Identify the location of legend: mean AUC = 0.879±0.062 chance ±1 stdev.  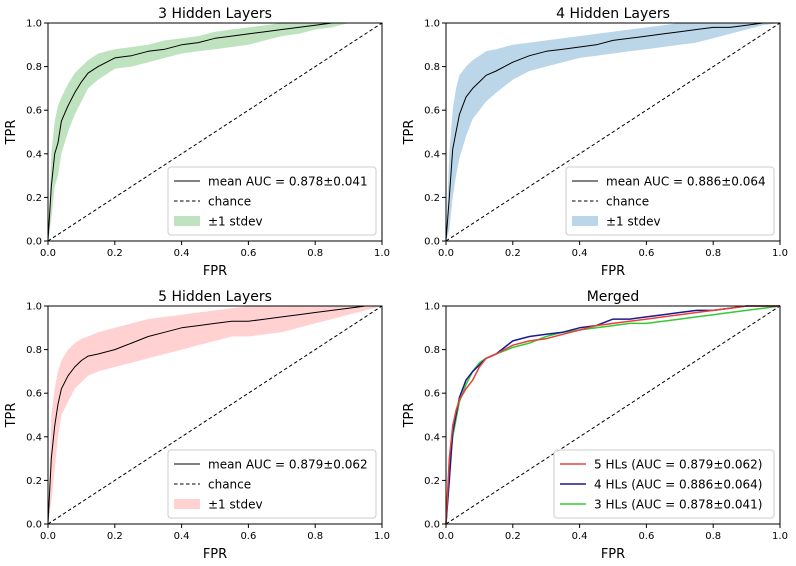
(272, 484).